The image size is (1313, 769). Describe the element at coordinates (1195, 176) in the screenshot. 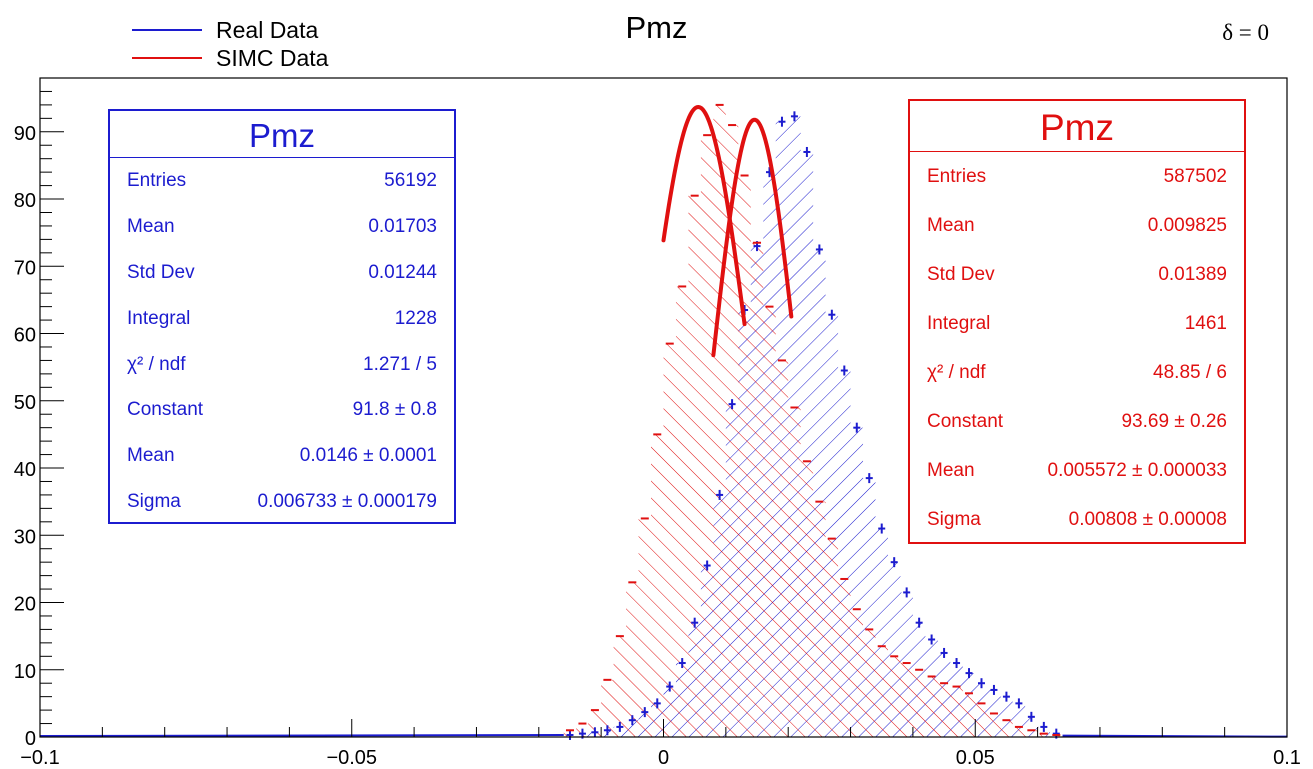

I see `stats-value: 587502` at that location.